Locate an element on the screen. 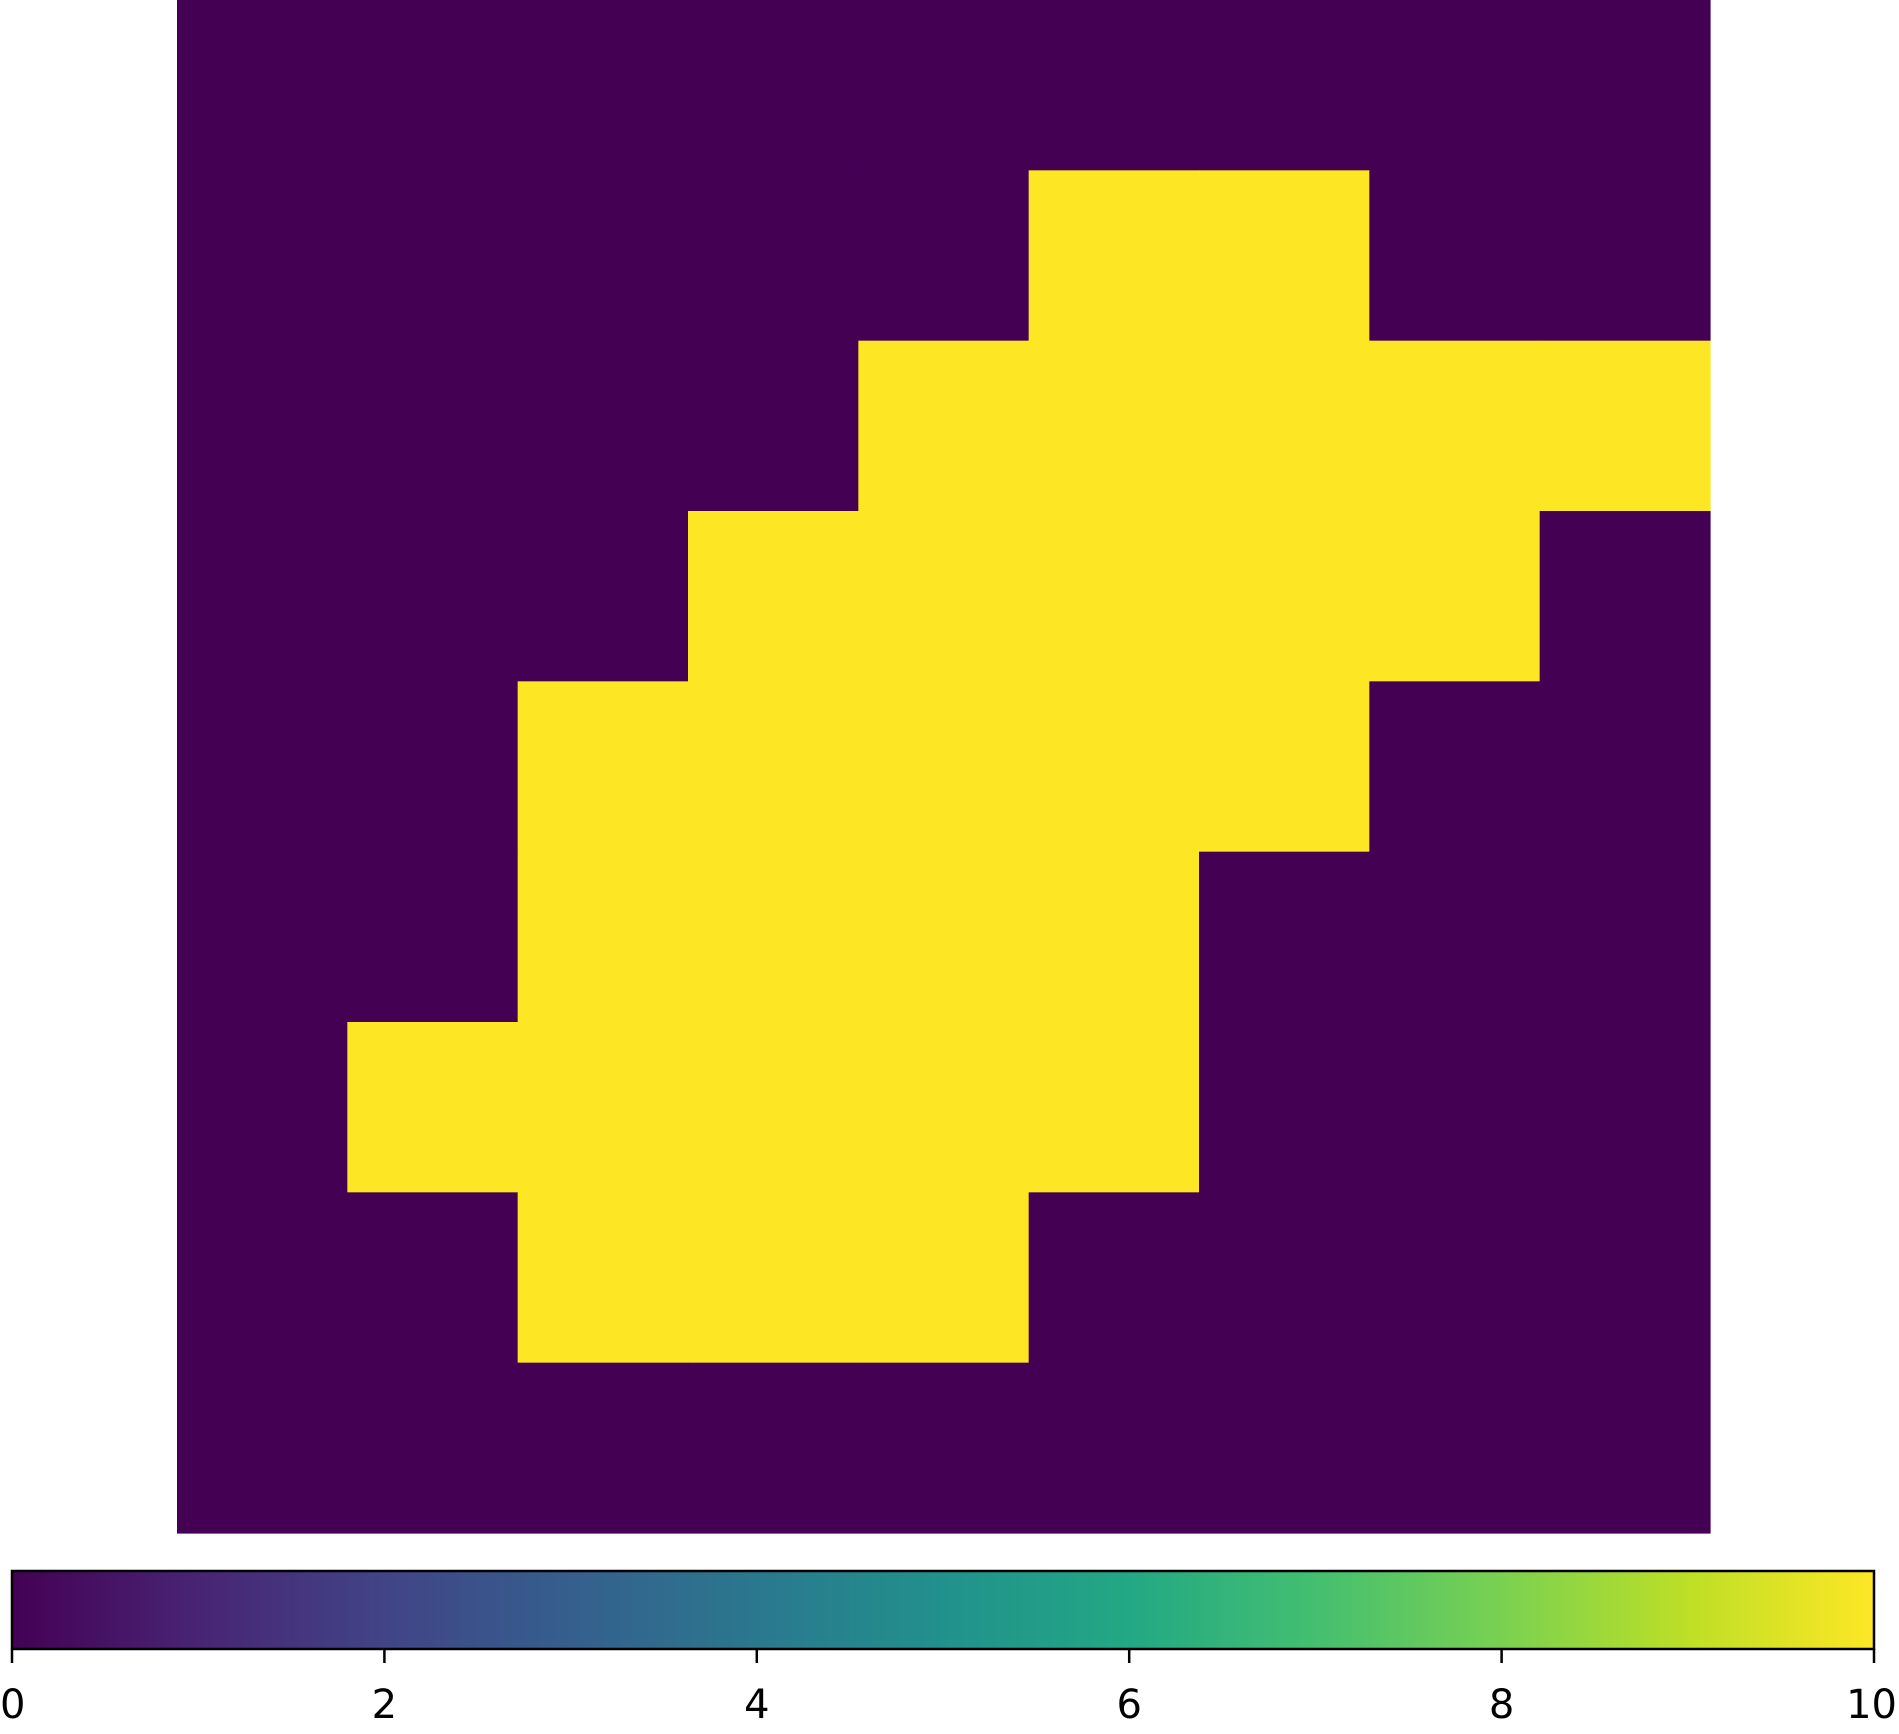 The image size is (1899, 1734). colorbar: 0 2 4 6 8 10 is located at coordinates (948, 1648).